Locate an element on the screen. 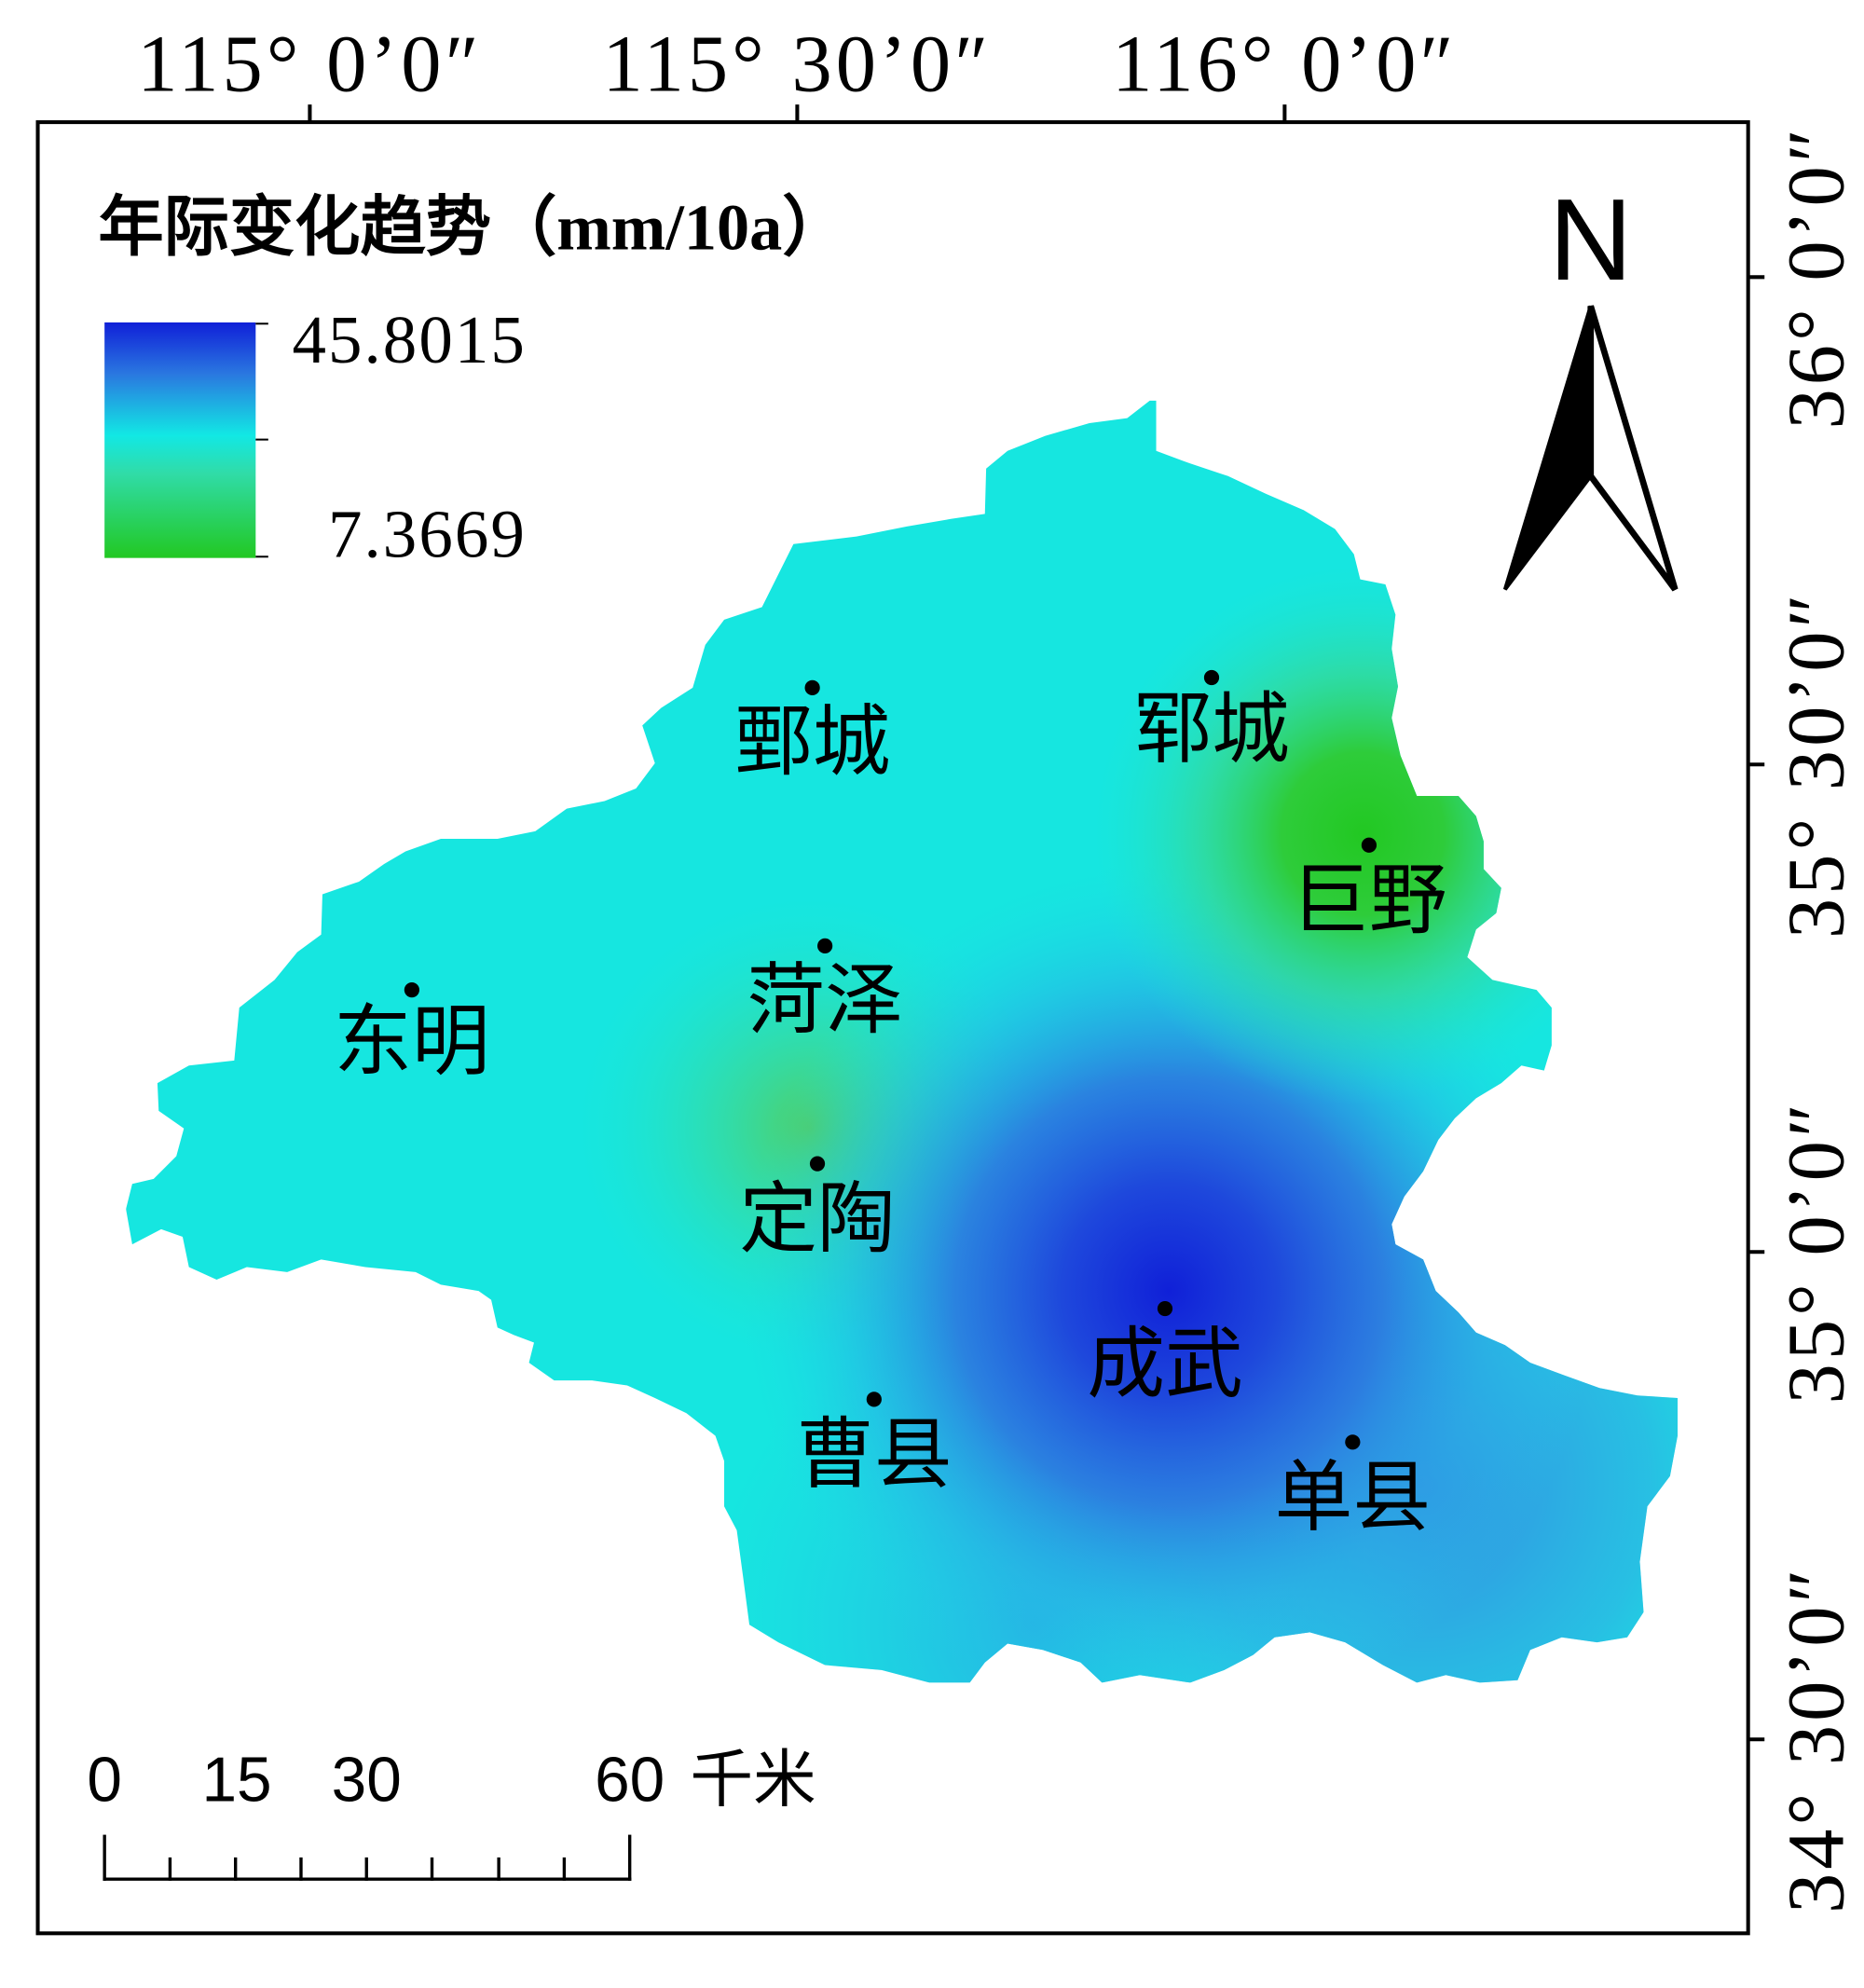 The height and width of the screenshot is (1988, 1864). legend-color-ramp is located at coordinates (180, 440).